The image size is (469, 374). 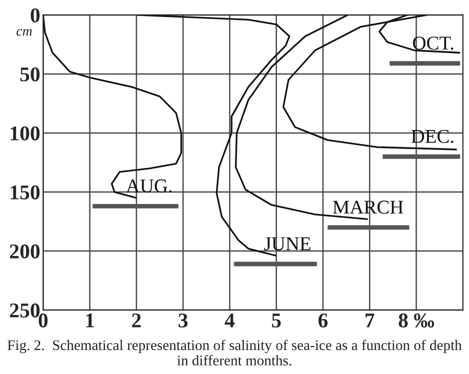 What do you see at coordinates (25, 310) in the screenshot?
I see `y-tick-label: 250` at bounding box center [25, 310].